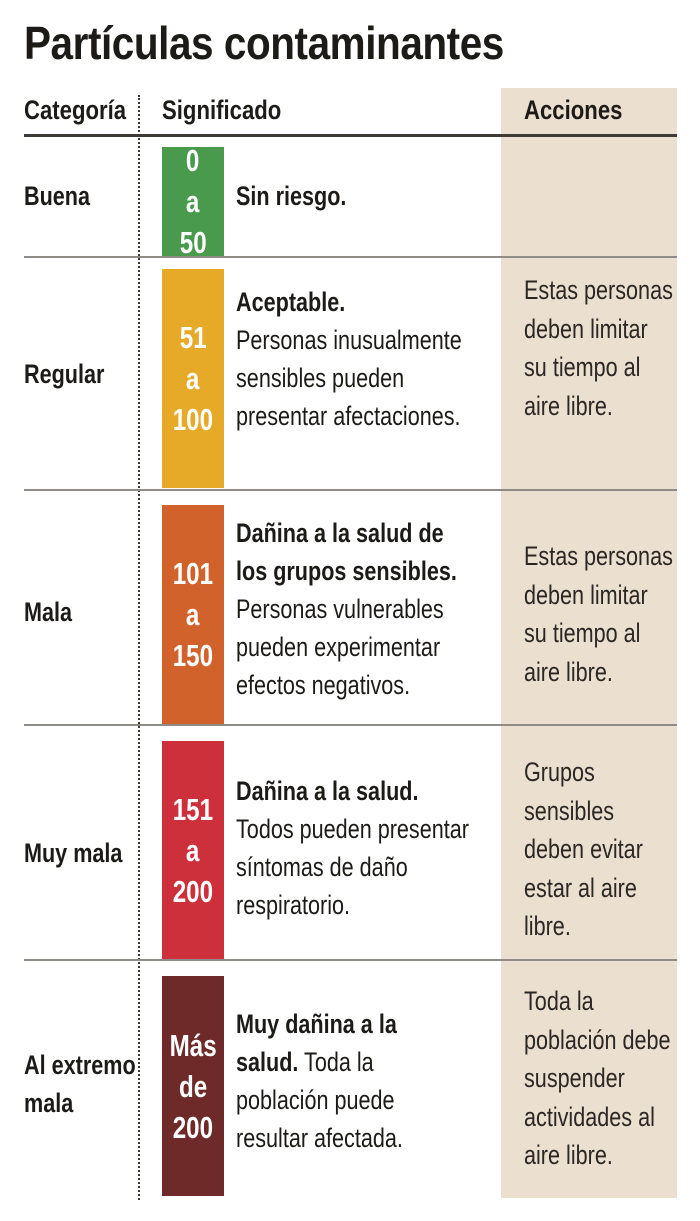 The image size is (700, 1221). What do you see at coordinates (139, 647) in the screenshot?
I see `category-divider` at bounding box center [139, 647].